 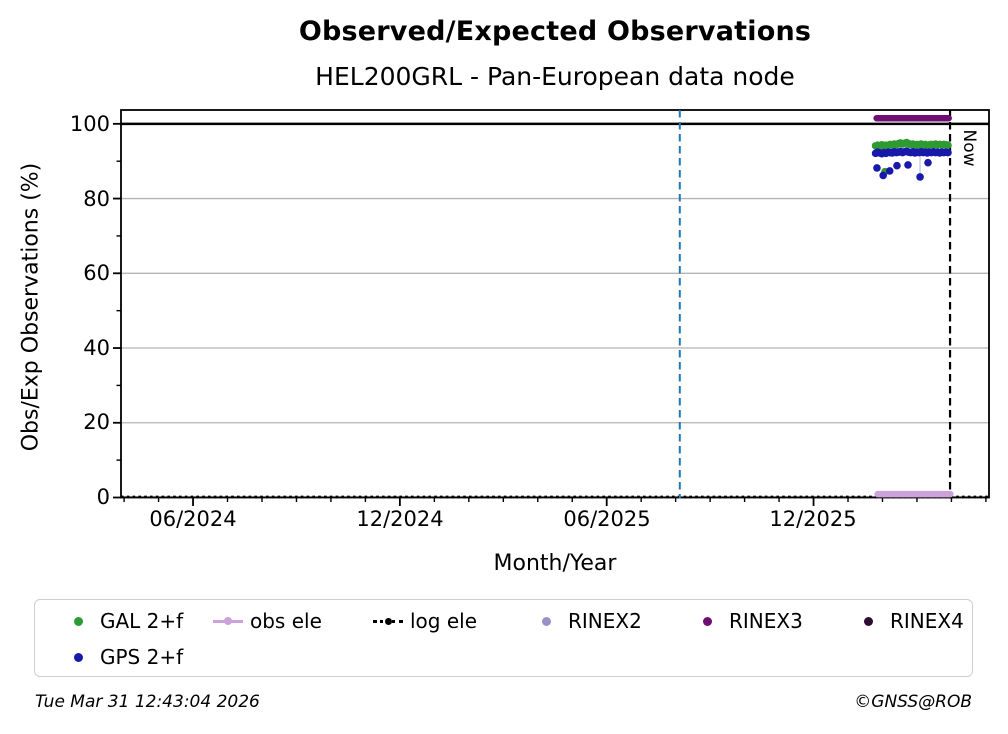 I want to click on x-tick-label-062025: 06/2025, so click(x=607, y=519).